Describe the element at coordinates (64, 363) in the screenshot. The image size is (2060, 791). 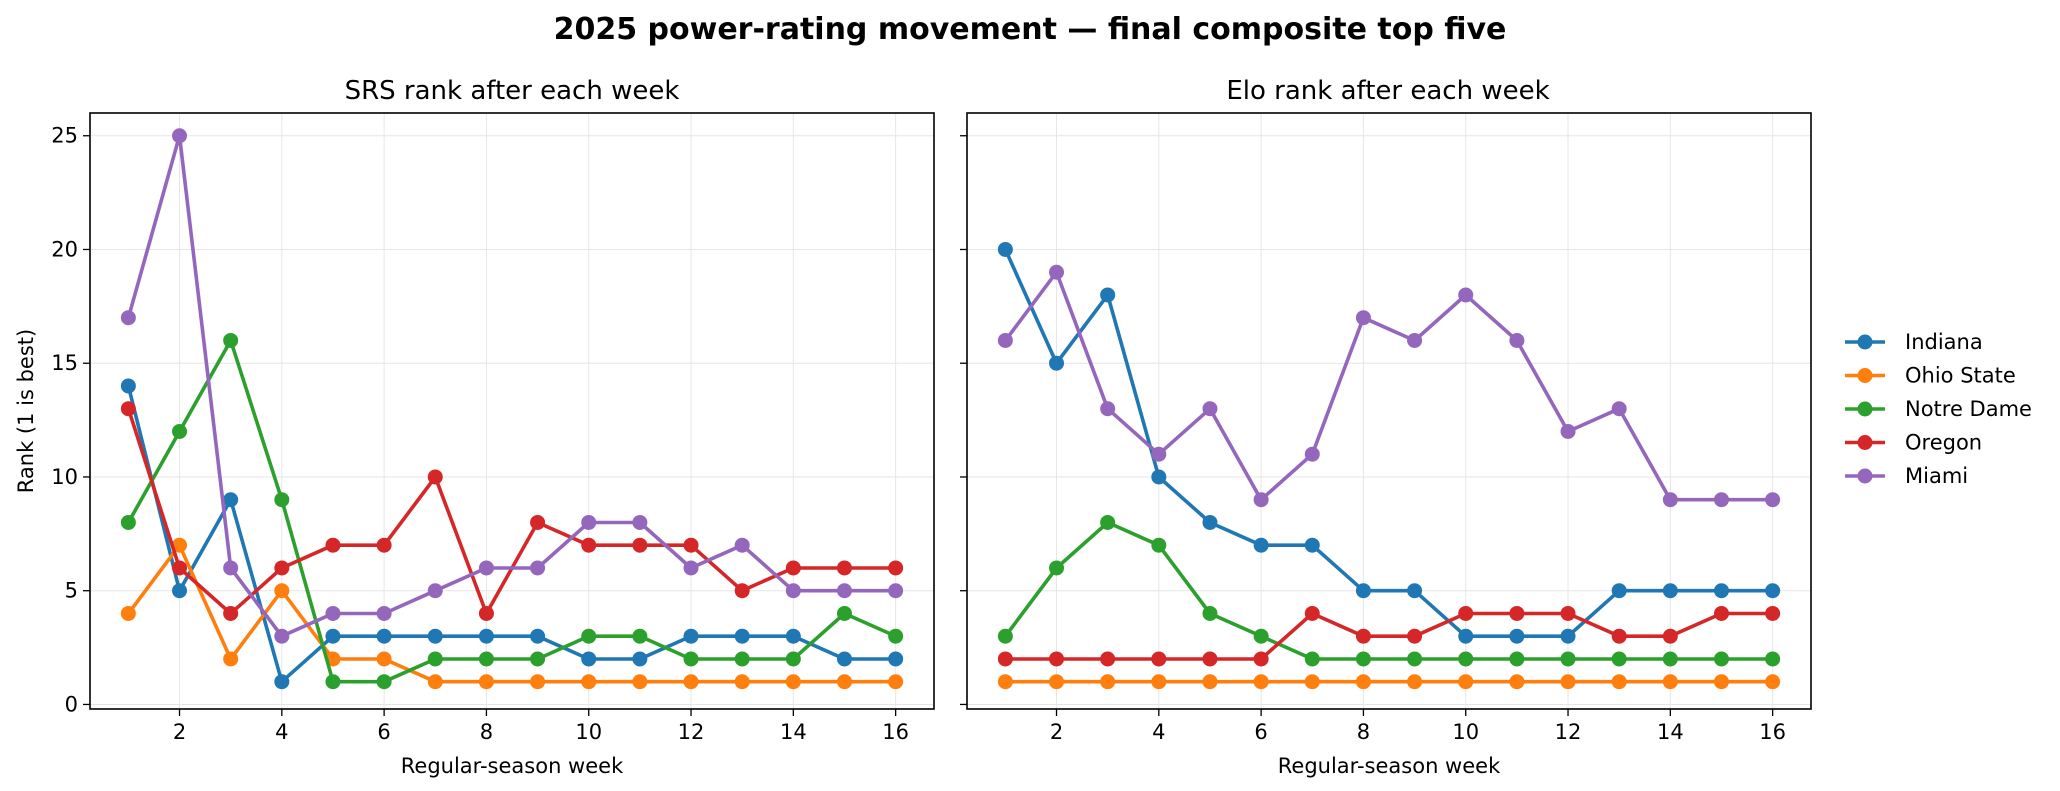
I see `srs-y-tick-label: 15` at that location.